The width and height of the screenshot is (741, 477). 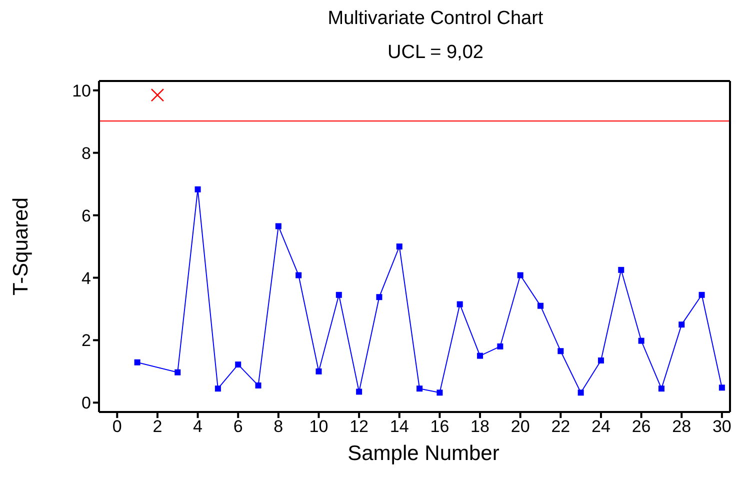 I want to click on y-tick-label: 8, so click(x=86, y=153).